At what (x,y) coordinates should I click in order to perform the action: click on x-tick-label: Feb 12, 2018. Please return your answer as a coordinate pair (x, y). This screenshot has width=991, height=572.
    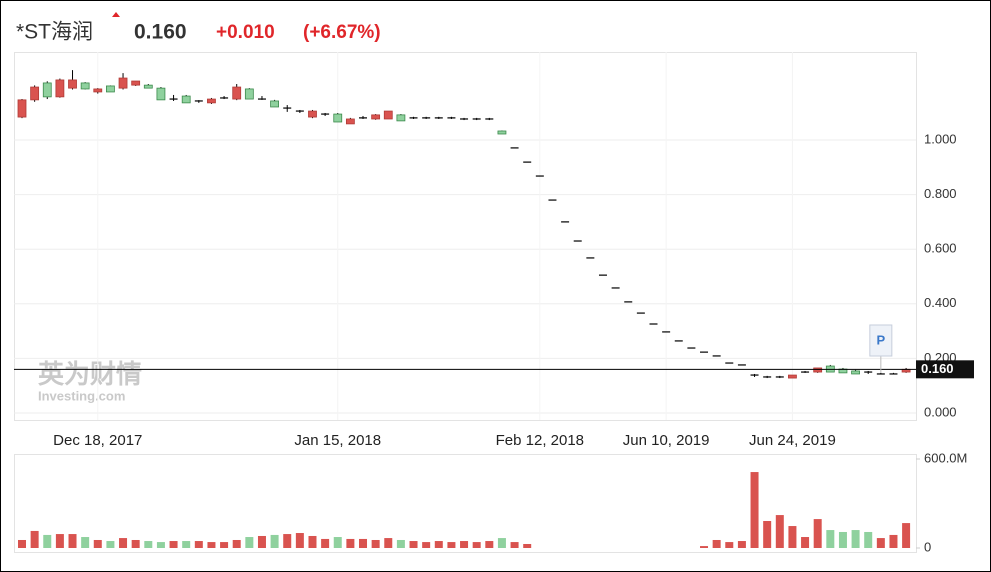
    Looking at the image, I should click on (540, 440).